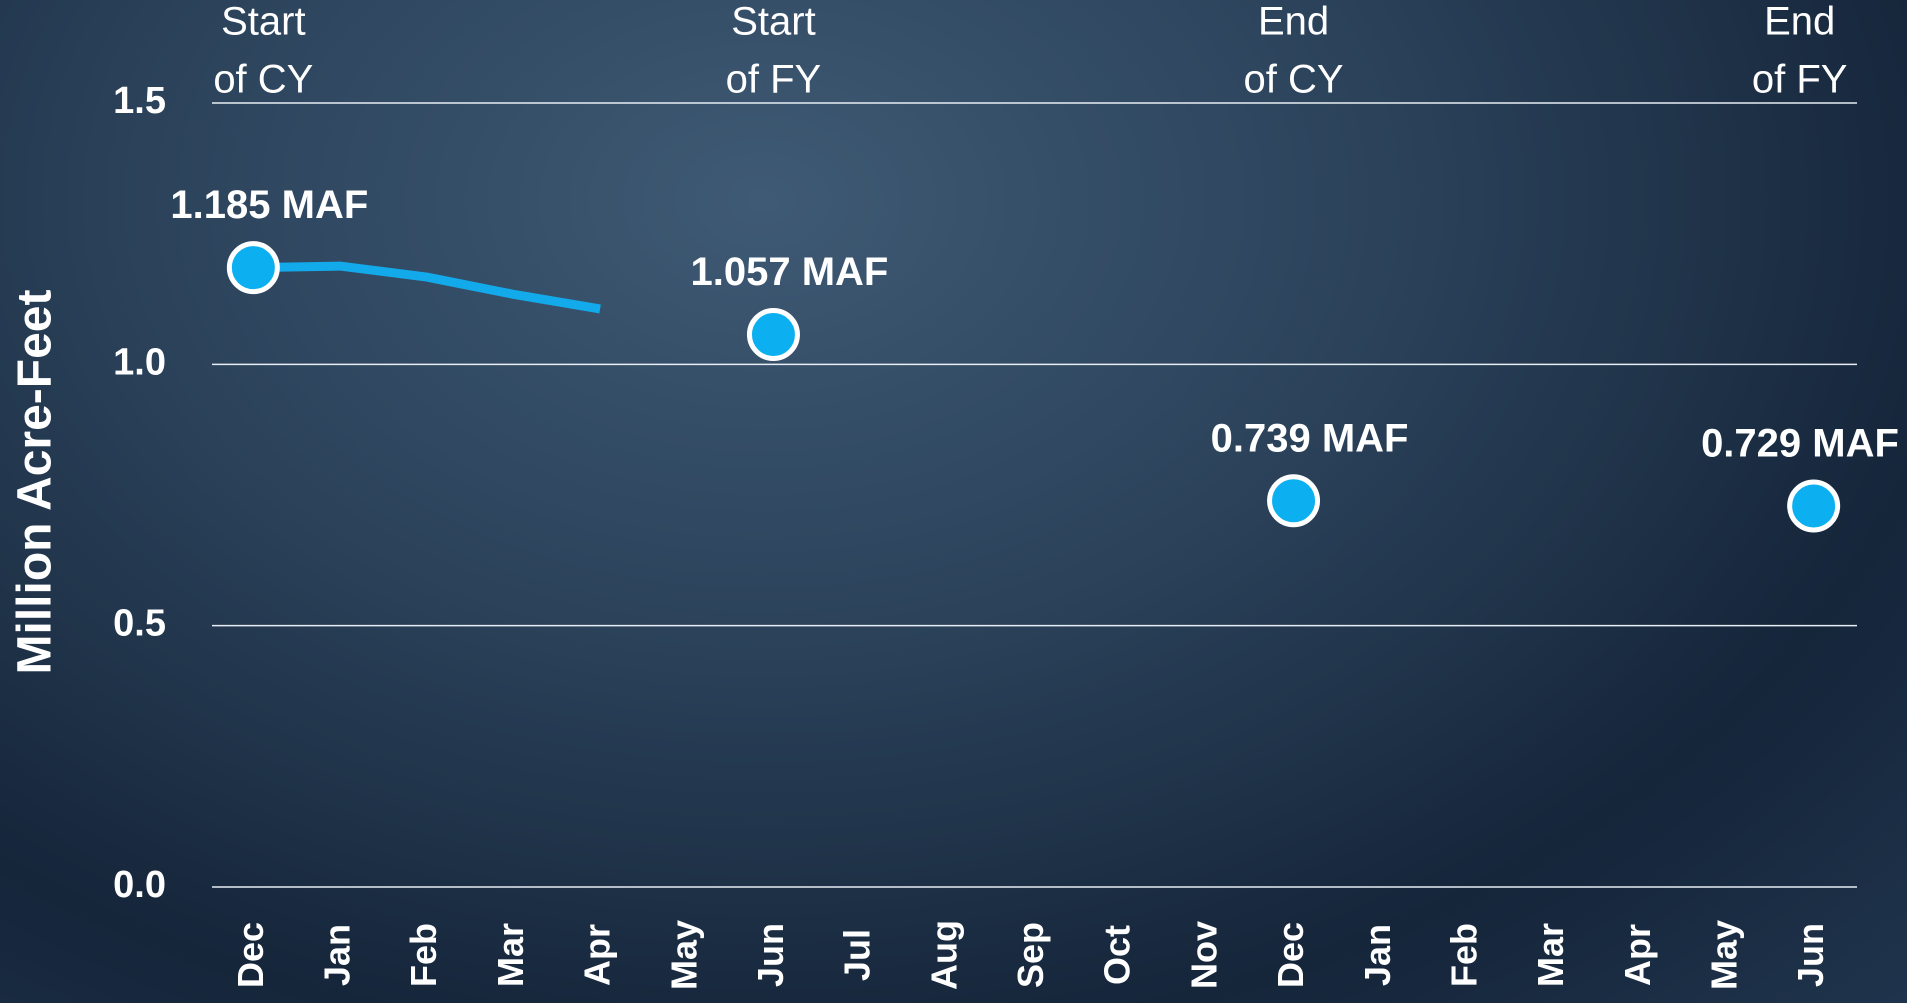 This screenshot has height=1003, width=1907. Describe the element at coordinates (1030, 955) in the screenshot. I see `x-tick-label: Sep` at that location.